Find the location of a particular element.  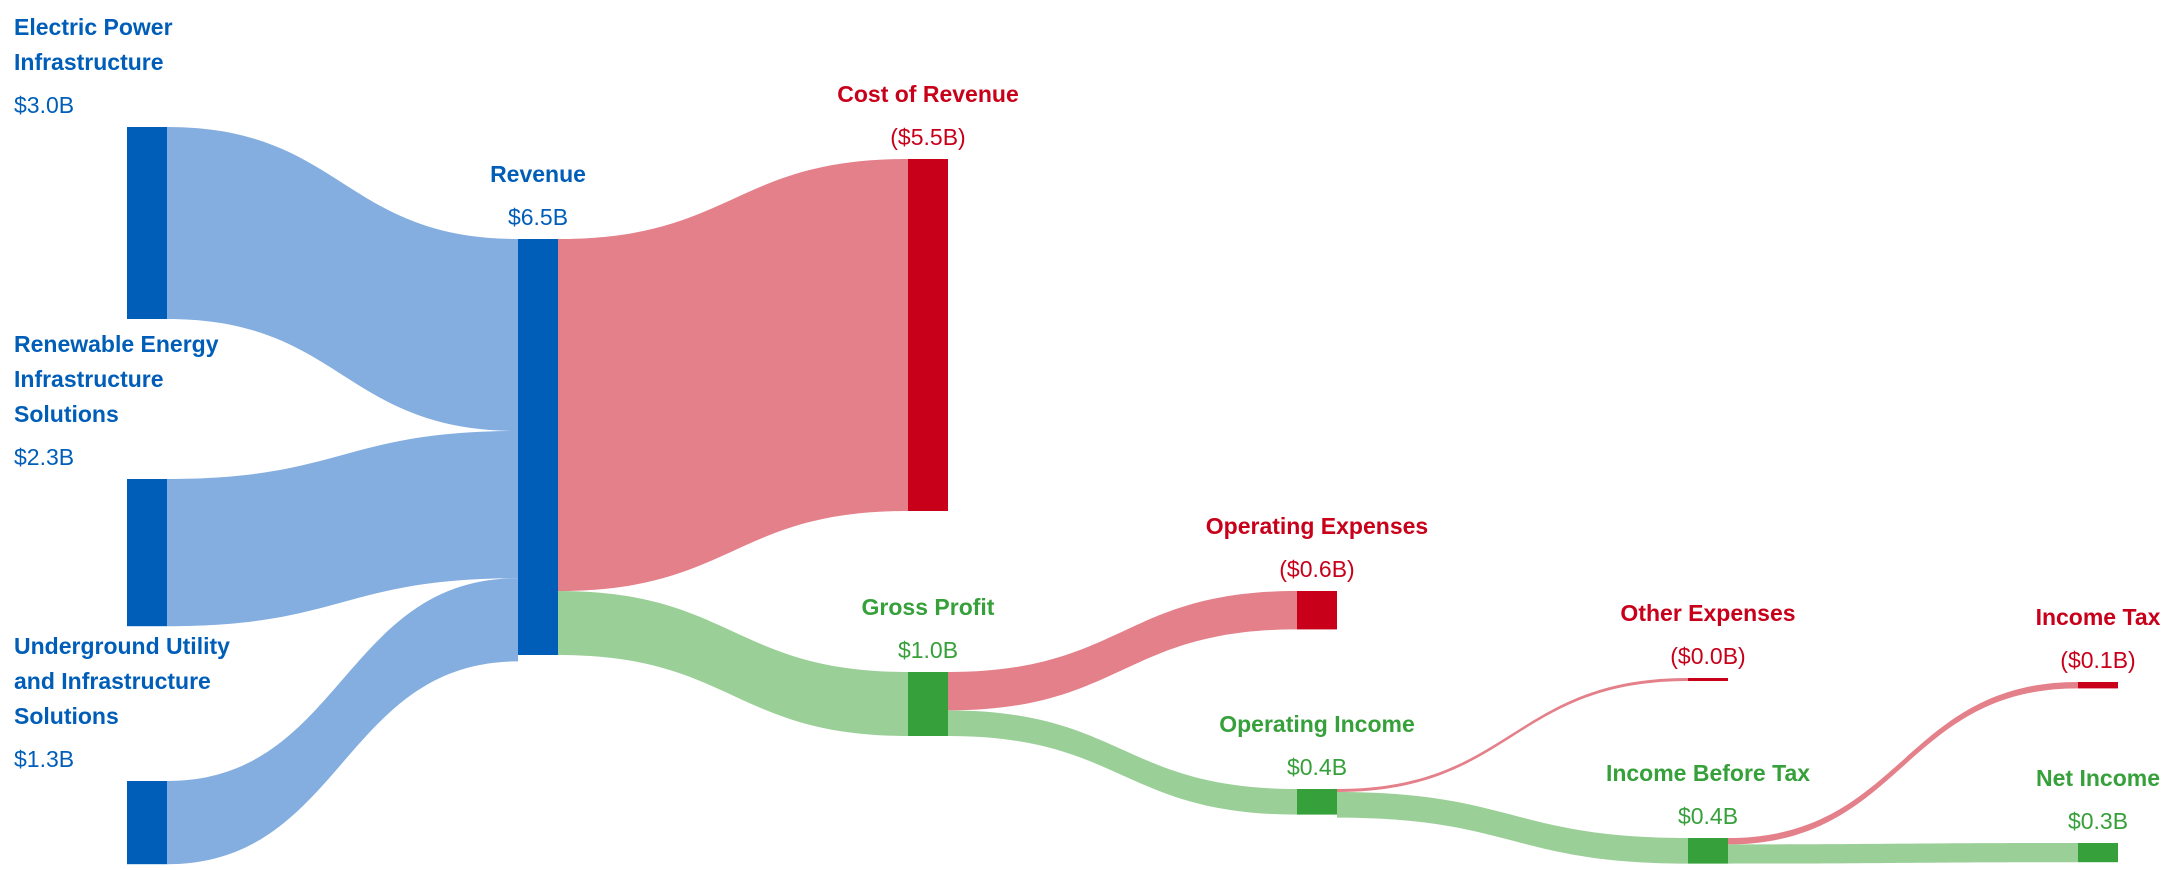

node-label: Gross Profit $1.0B is located at coordinates (928, 629).